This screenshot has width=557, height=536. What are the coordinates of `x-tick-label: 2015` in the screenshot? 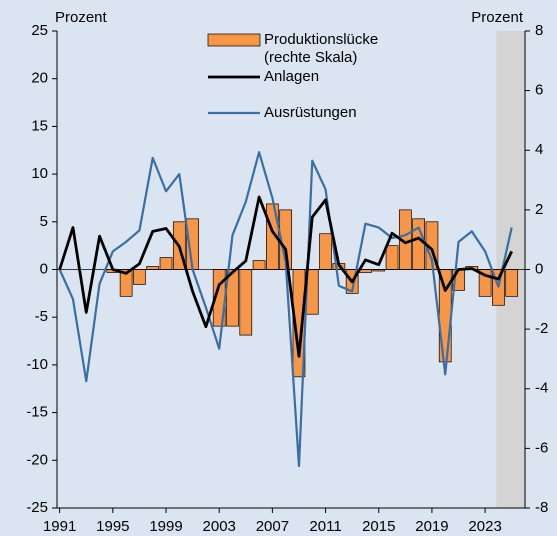 It's located at (378, 526).